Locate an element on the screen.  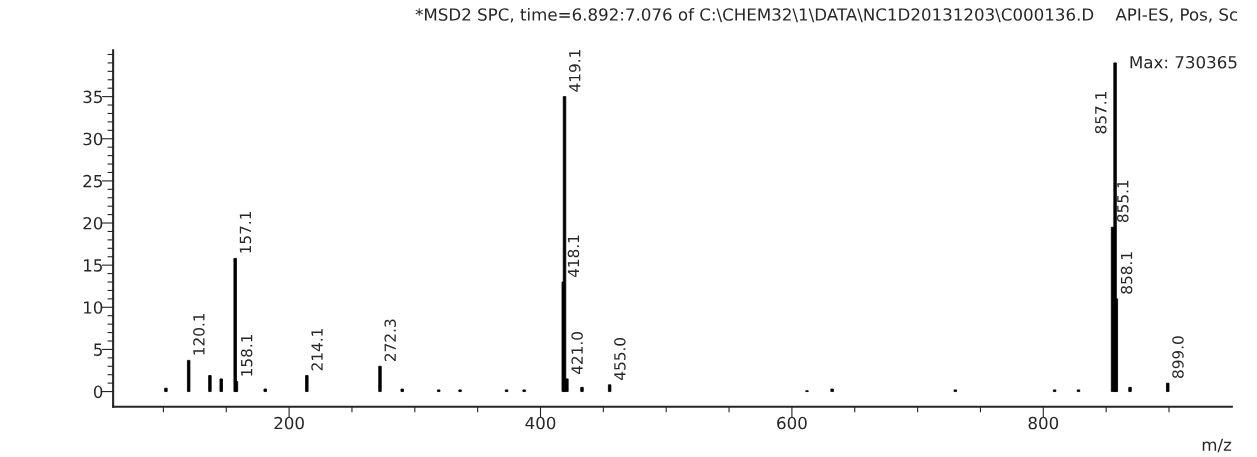
y-tick-label: 5 is located at coordinates (98, 349).